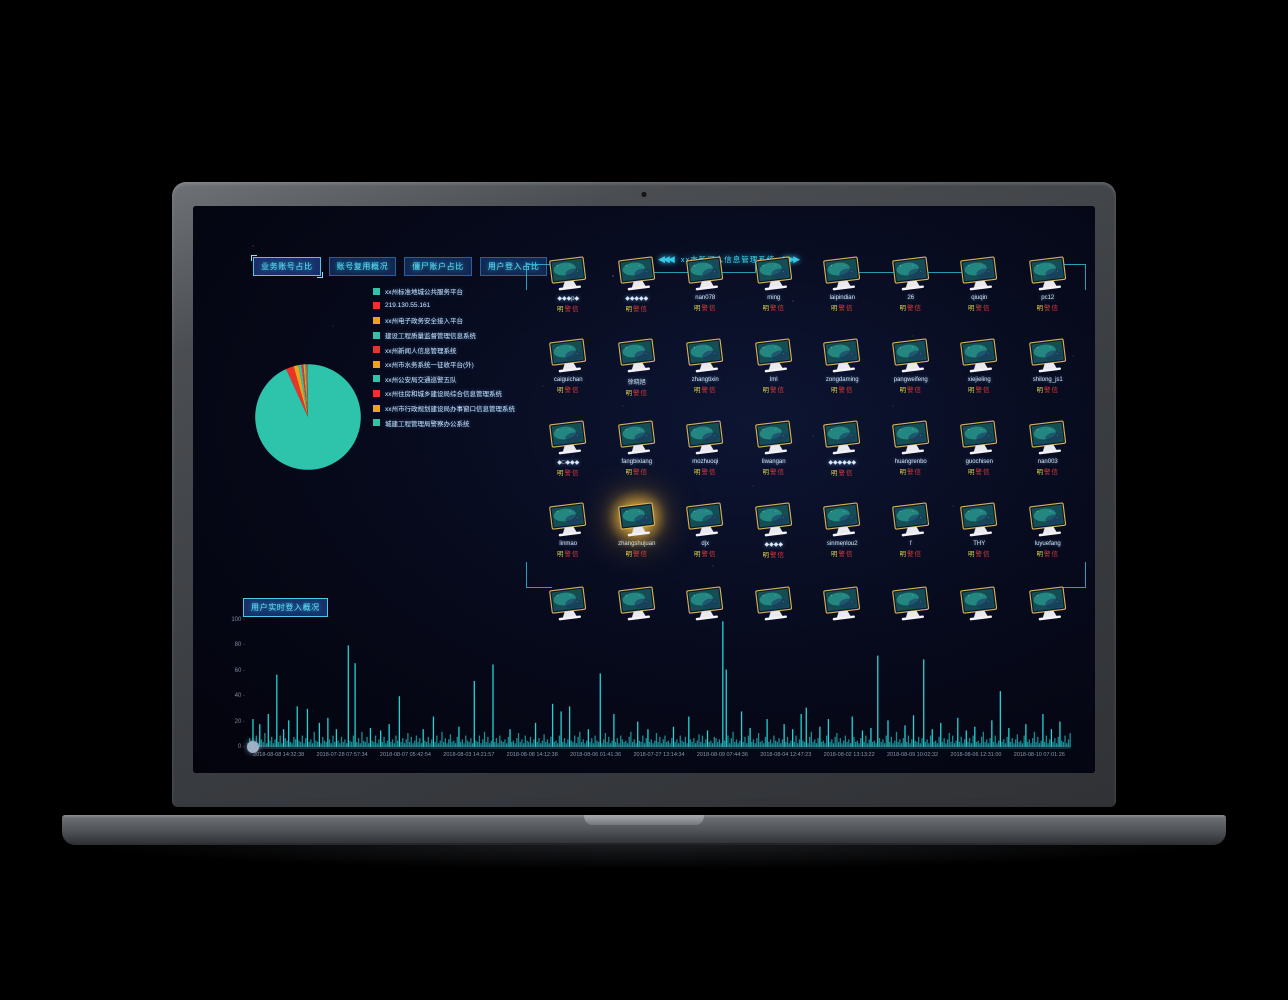 The height and width of the screenshot is (1000, 1288). What do you see at coordinates (568, 603) in the screenshot?
I see `monitor-node` at bounding box center [568, 603].